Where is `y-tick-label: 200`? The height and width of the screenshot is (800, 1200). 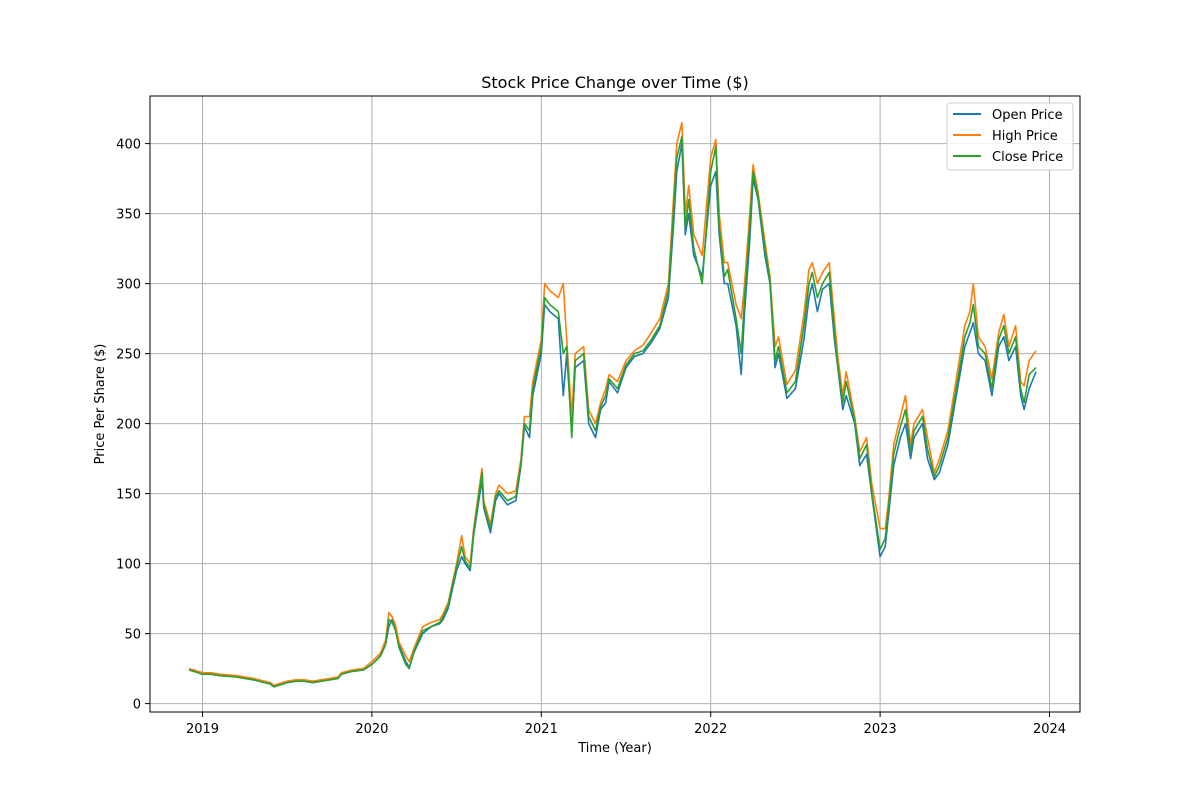 y-tick-label: 200 is located at coordinates (128, 425).